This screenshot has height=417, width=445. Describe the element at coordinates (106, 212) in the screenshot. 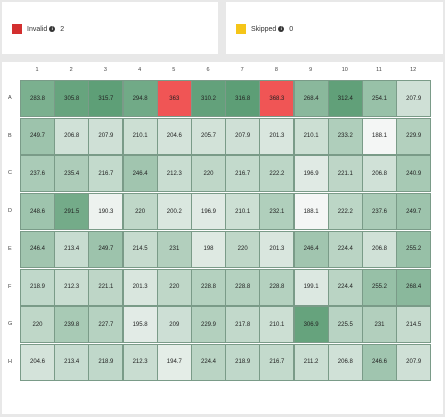

I see `well-cell: 190.3` at that location.